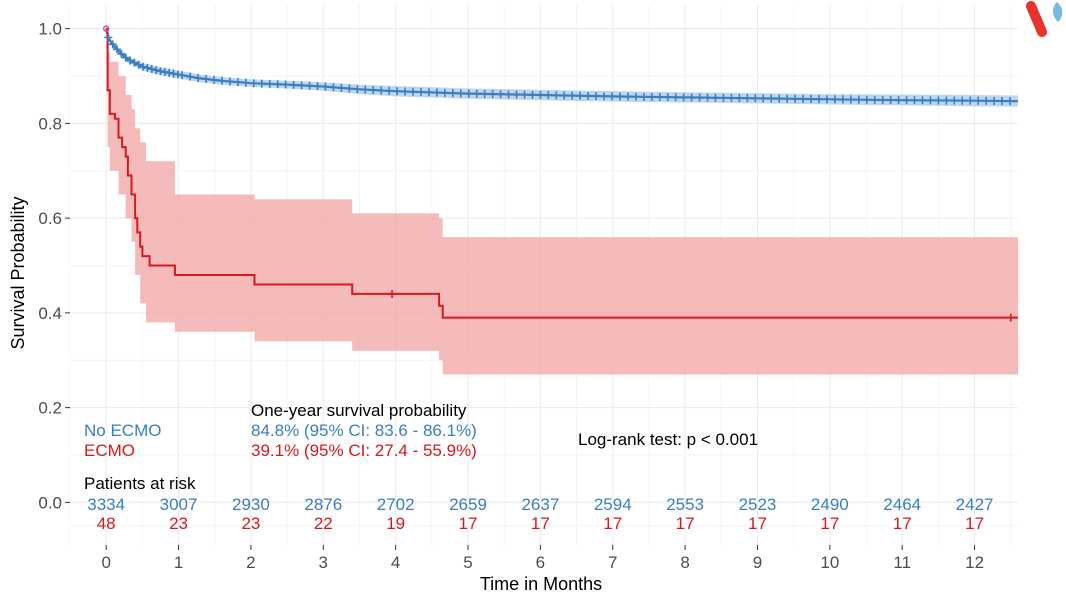 The image size is (1066, 601). I want to click on brand-logo, so click(1044, 19).